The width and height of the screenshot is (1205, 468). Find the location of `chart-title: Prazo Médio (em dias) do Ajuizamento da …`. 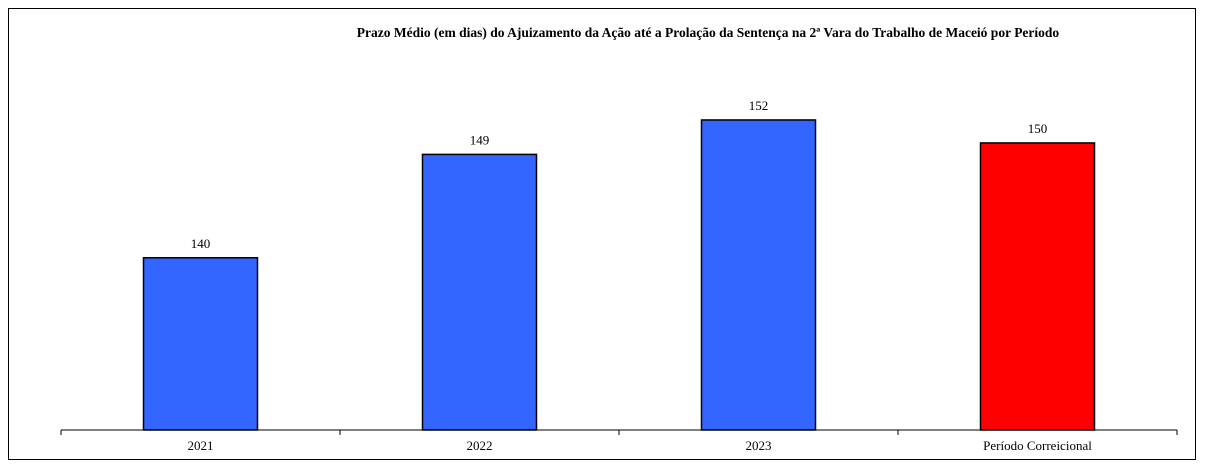

chart-title: Prazo Médio (em dias) do Ajuizamento da … is located at coordinates (708, 32).